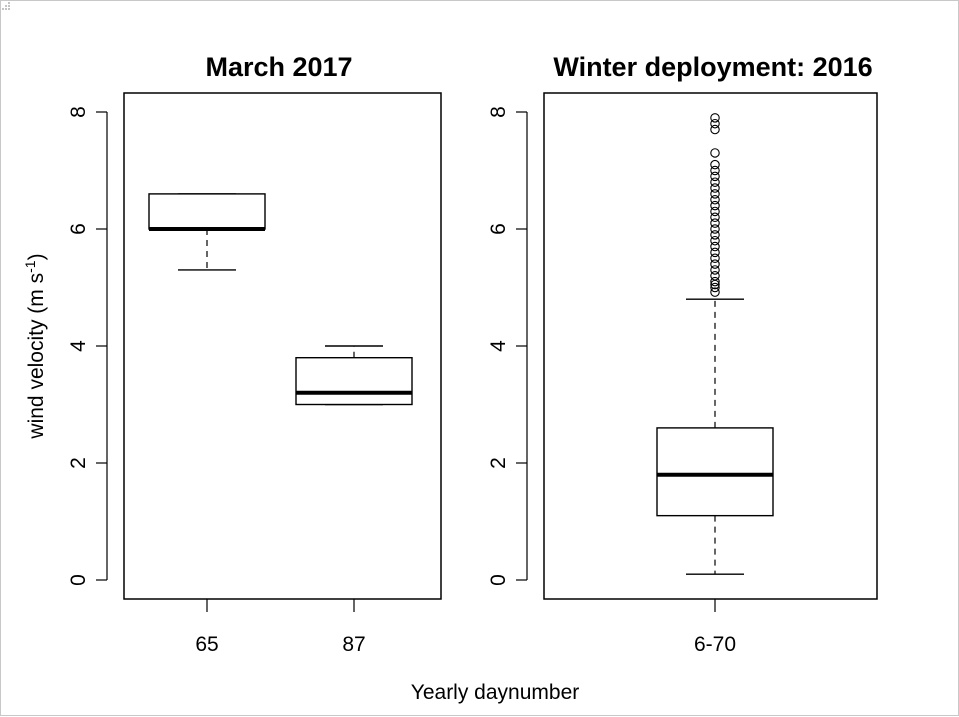 The width and height of the screenshot is (959, 717). I want to click on y-axis-label-main: wind velocity (m s, so click(36, 356).